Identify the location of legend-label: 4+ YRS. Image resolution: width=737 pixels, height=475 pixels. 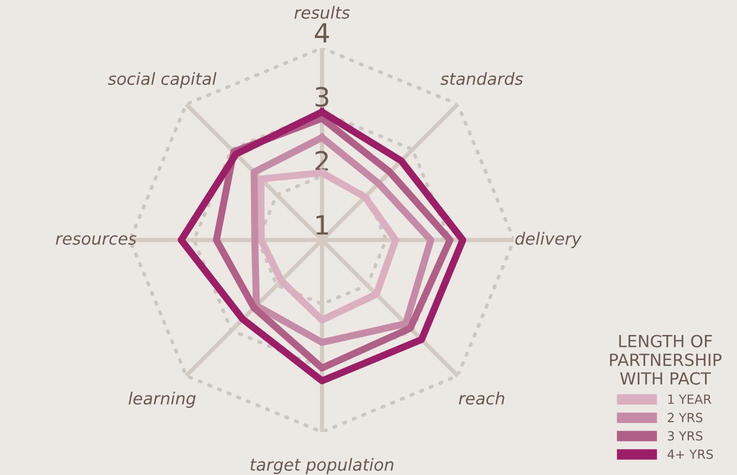
(690, 454).